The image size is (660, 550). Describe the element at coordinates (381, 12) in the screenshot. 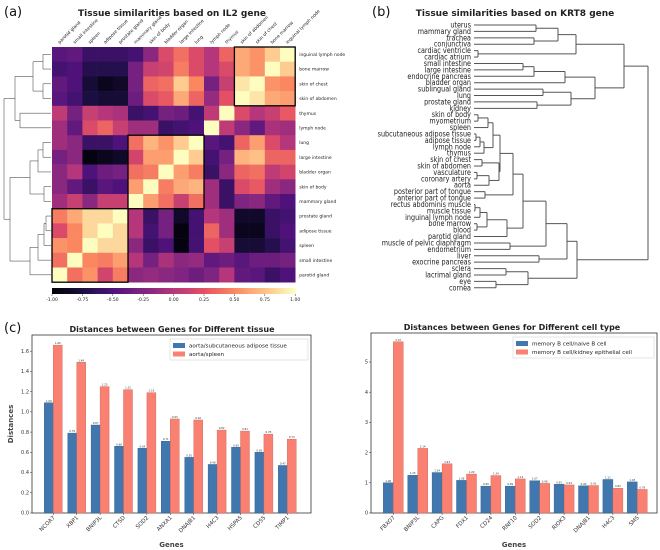

I see `panel-label-b: (b)` at that location.